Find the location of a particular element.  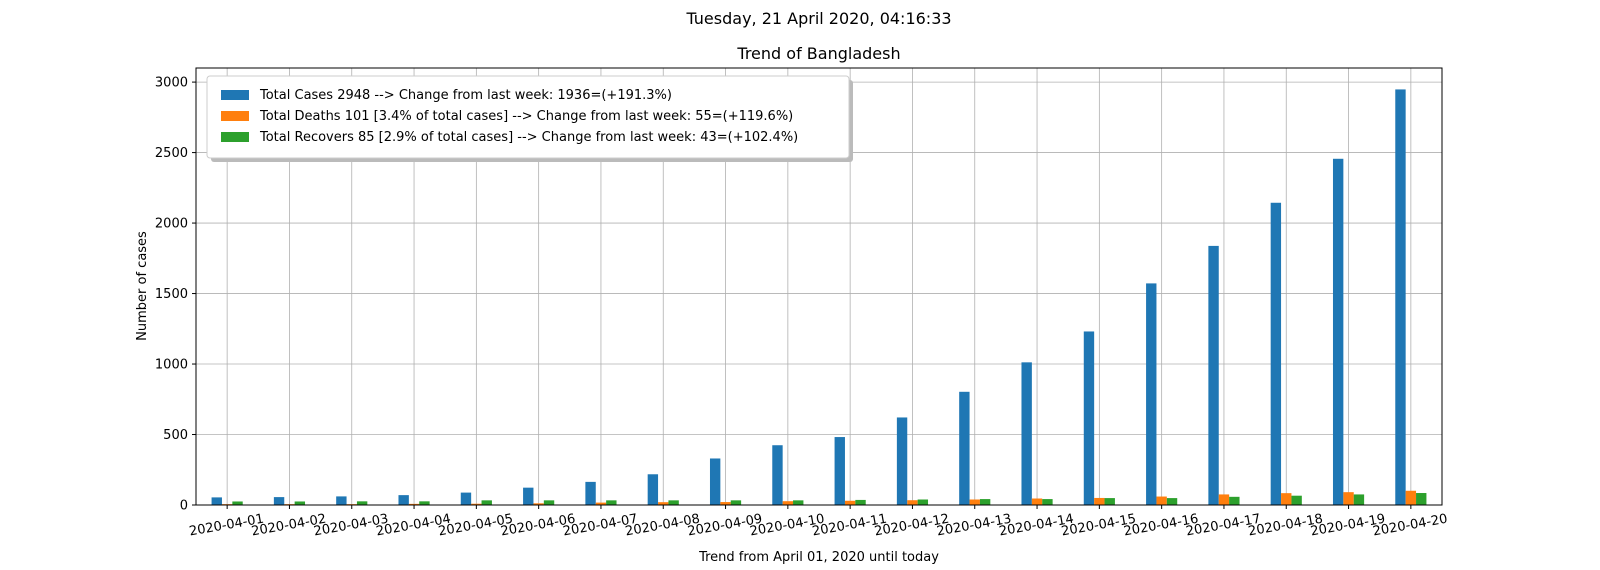

legend-box is located at coordinates (528, 117).